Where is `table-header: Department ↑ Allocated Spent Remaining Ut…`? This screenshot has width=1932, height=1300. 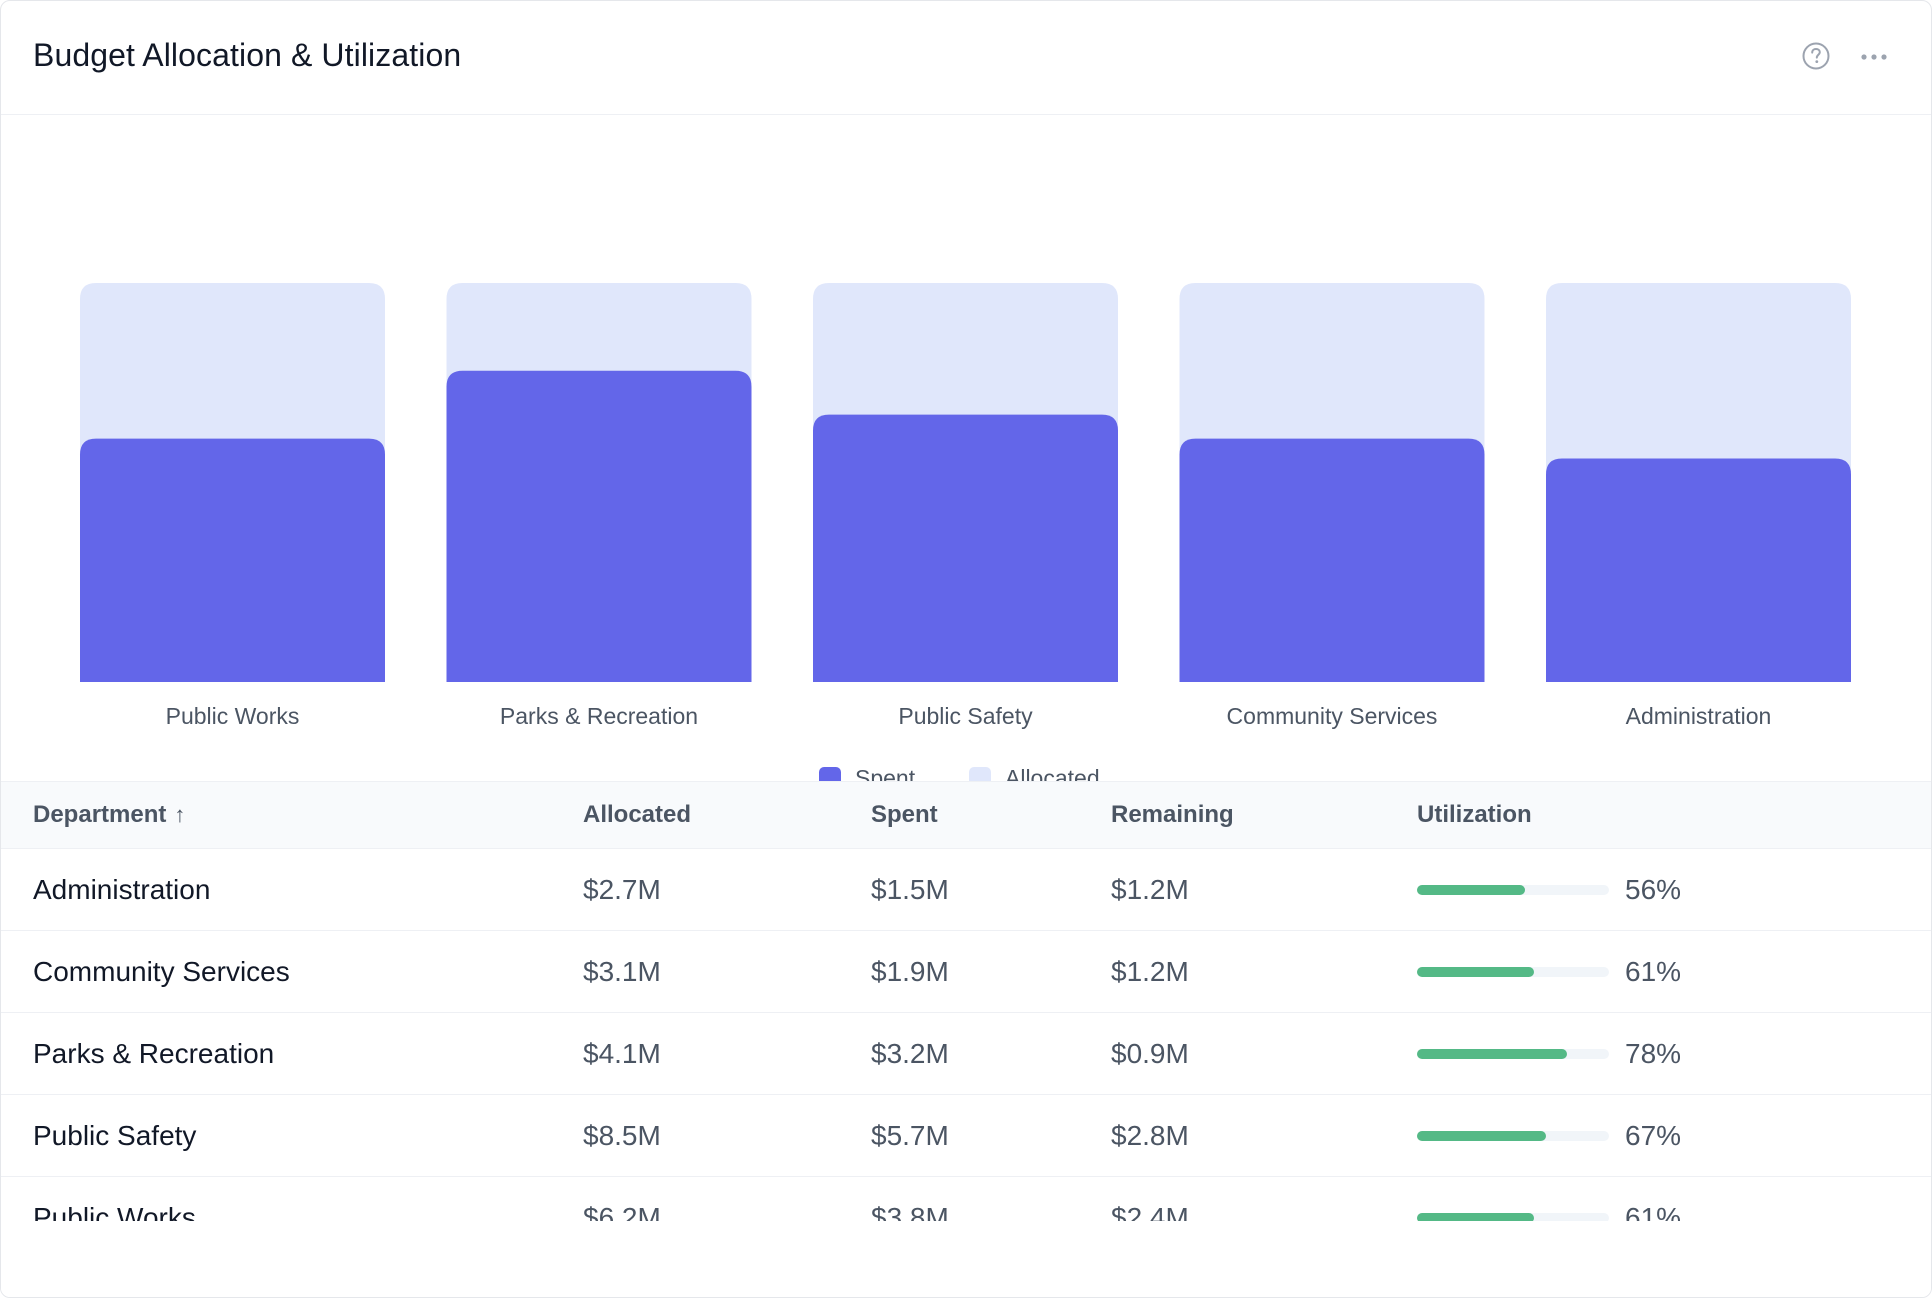 table-header: Department ↑ Allocated Spent Remaining Ut… is located at coordinates (966, 815).